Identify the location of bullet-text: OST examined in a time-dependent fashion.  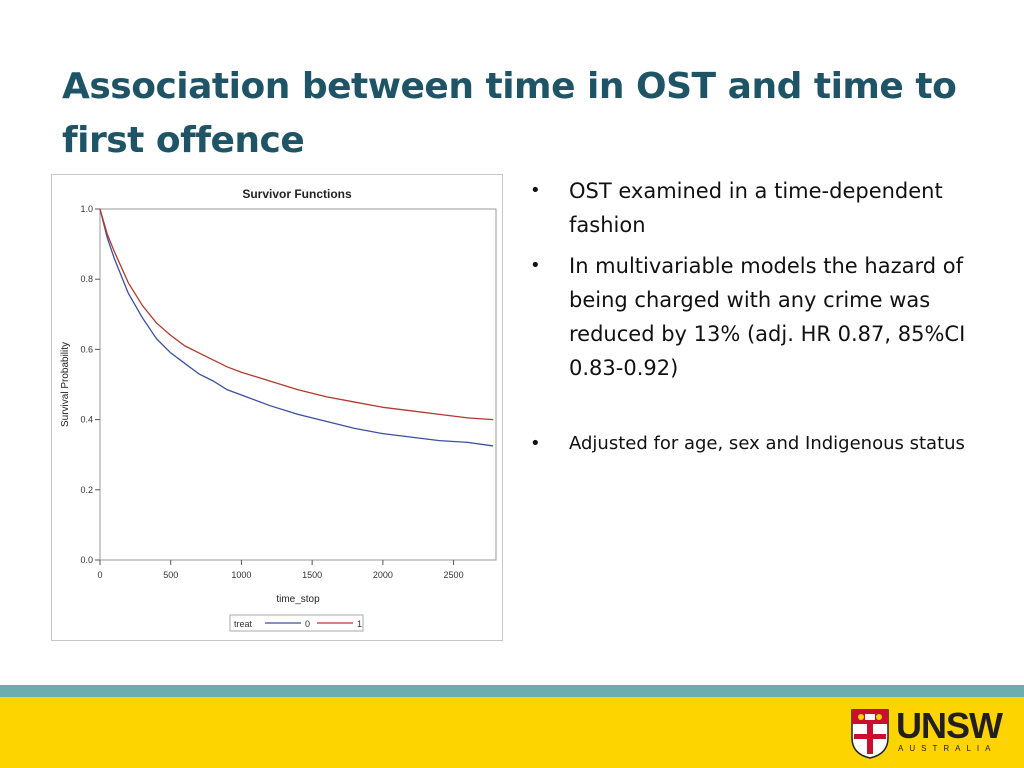
(756, 208).